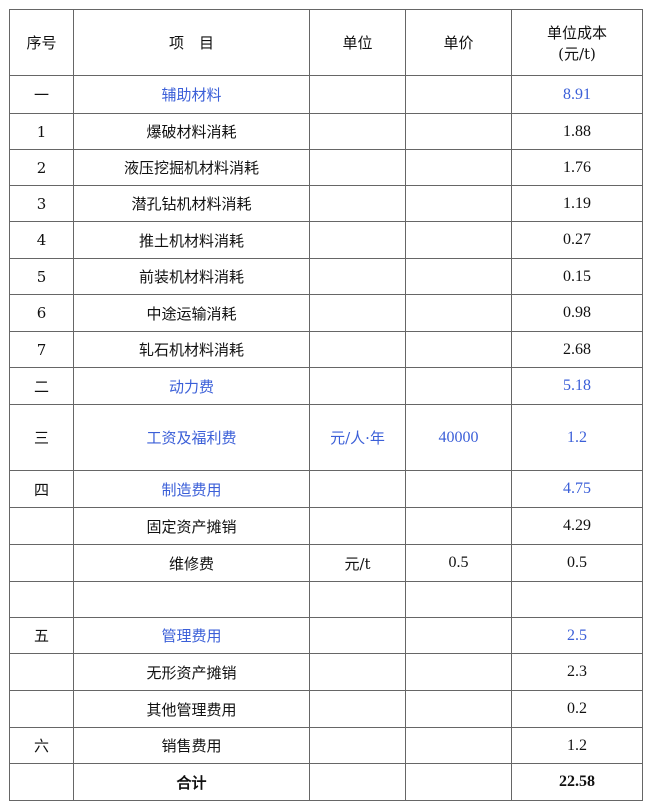 The width and height of the screenshot is (650, 812). I want to click on item-cell: 前装机材料消耗, so click(191, 276).